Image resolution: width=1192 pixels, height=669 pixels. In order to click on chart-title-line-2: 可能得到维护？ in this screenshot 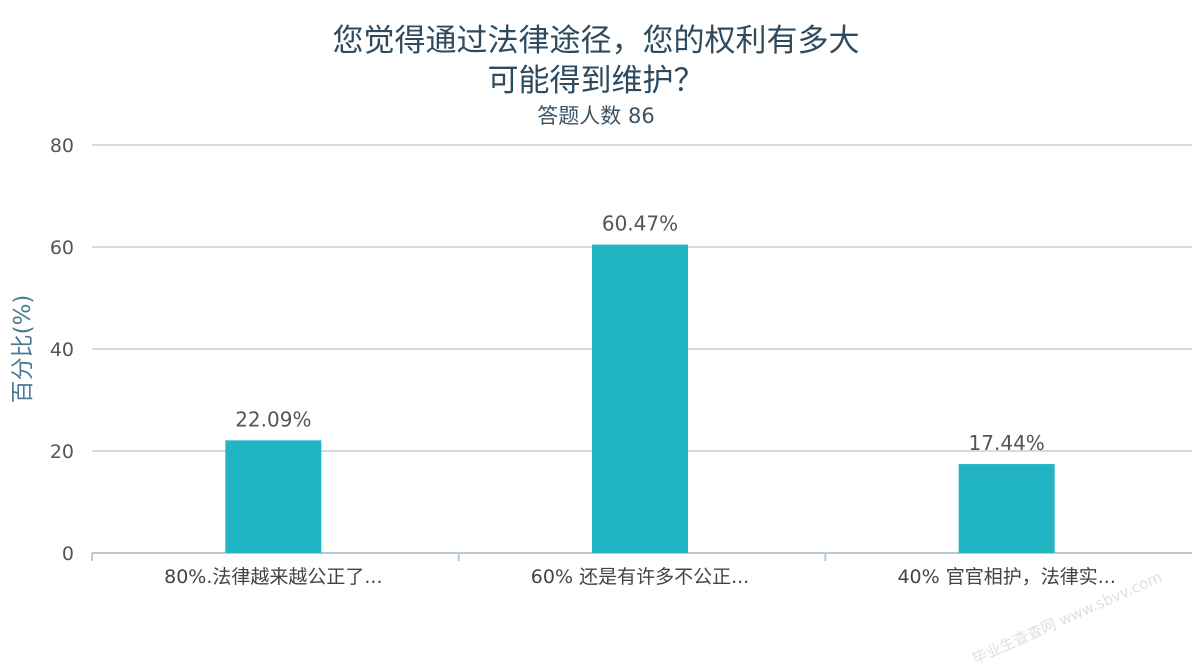, I will do `click(596, 81)`.